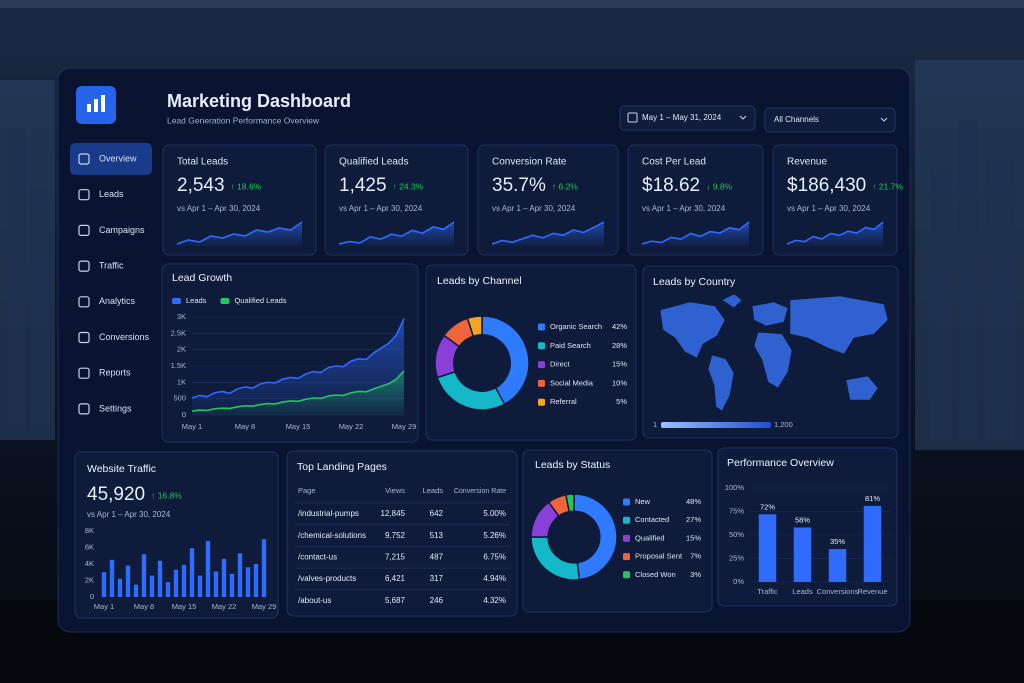  What do you see at coordinates (201, 185) in the screenshot?
I see `kpi-value: 2,543` at bounding box center [201, 185].